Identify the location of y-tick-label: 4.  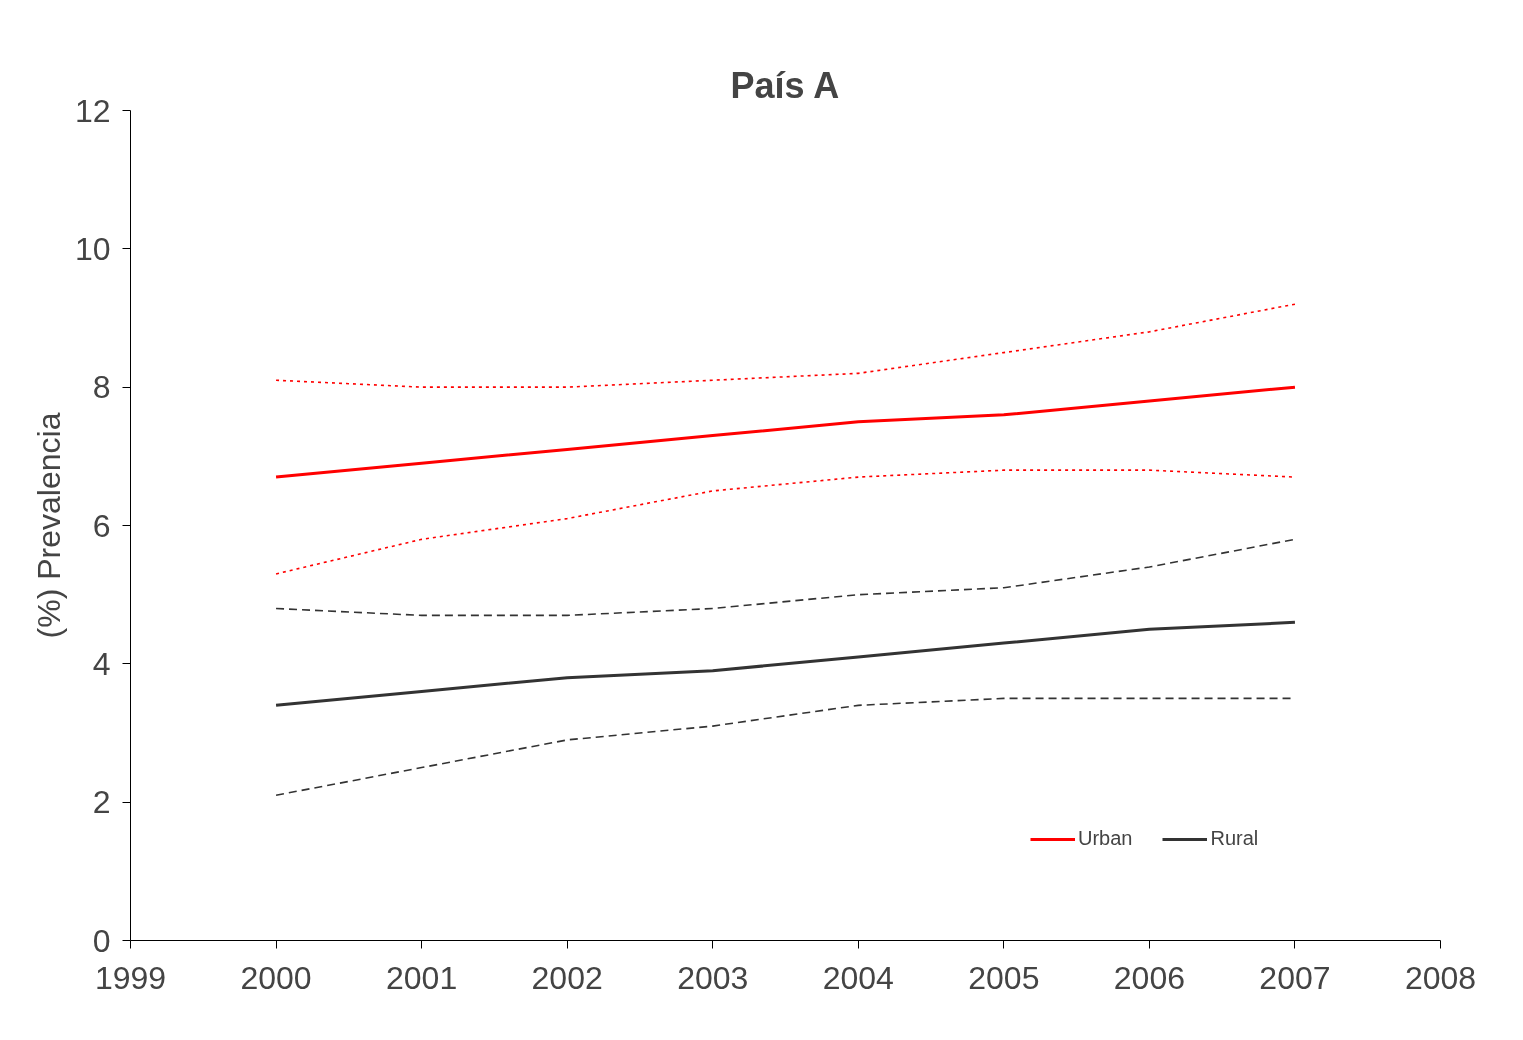
(101, 663).